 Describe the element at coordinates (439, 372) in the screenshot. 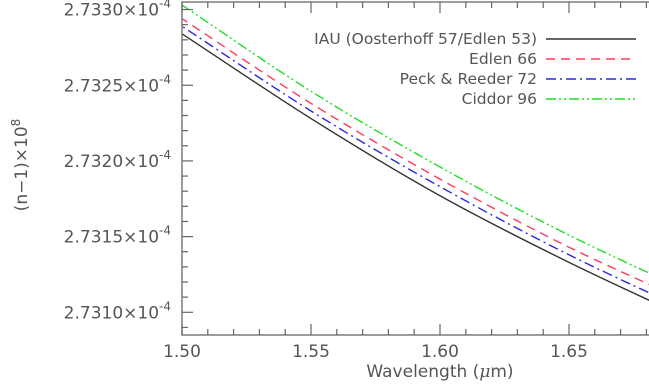

I see `x-axis-title: Wavelength (μm)` at that location.